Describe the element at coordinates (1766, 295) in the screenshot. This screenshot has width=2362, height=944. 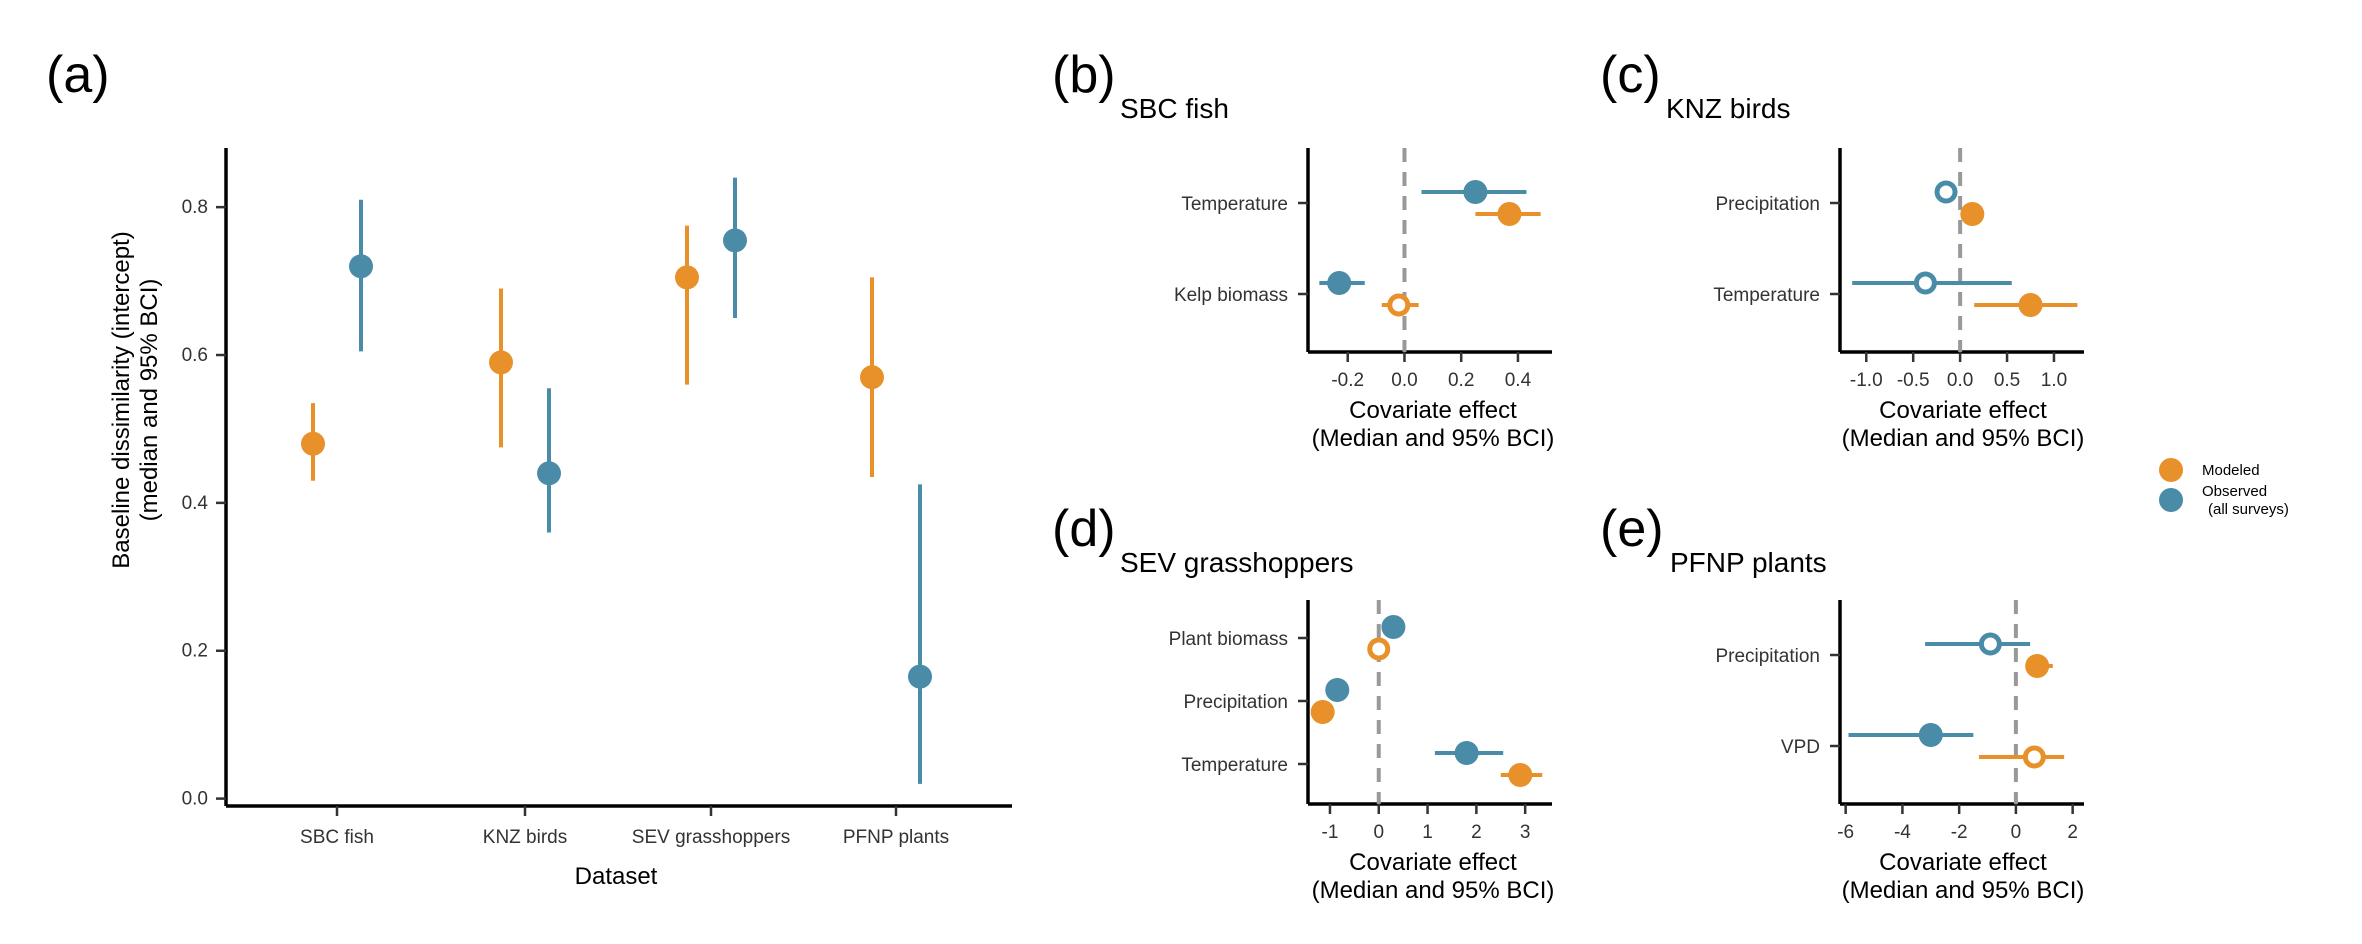
I see `panel-c-y-tick-label-temperature: Temperature` at that location.